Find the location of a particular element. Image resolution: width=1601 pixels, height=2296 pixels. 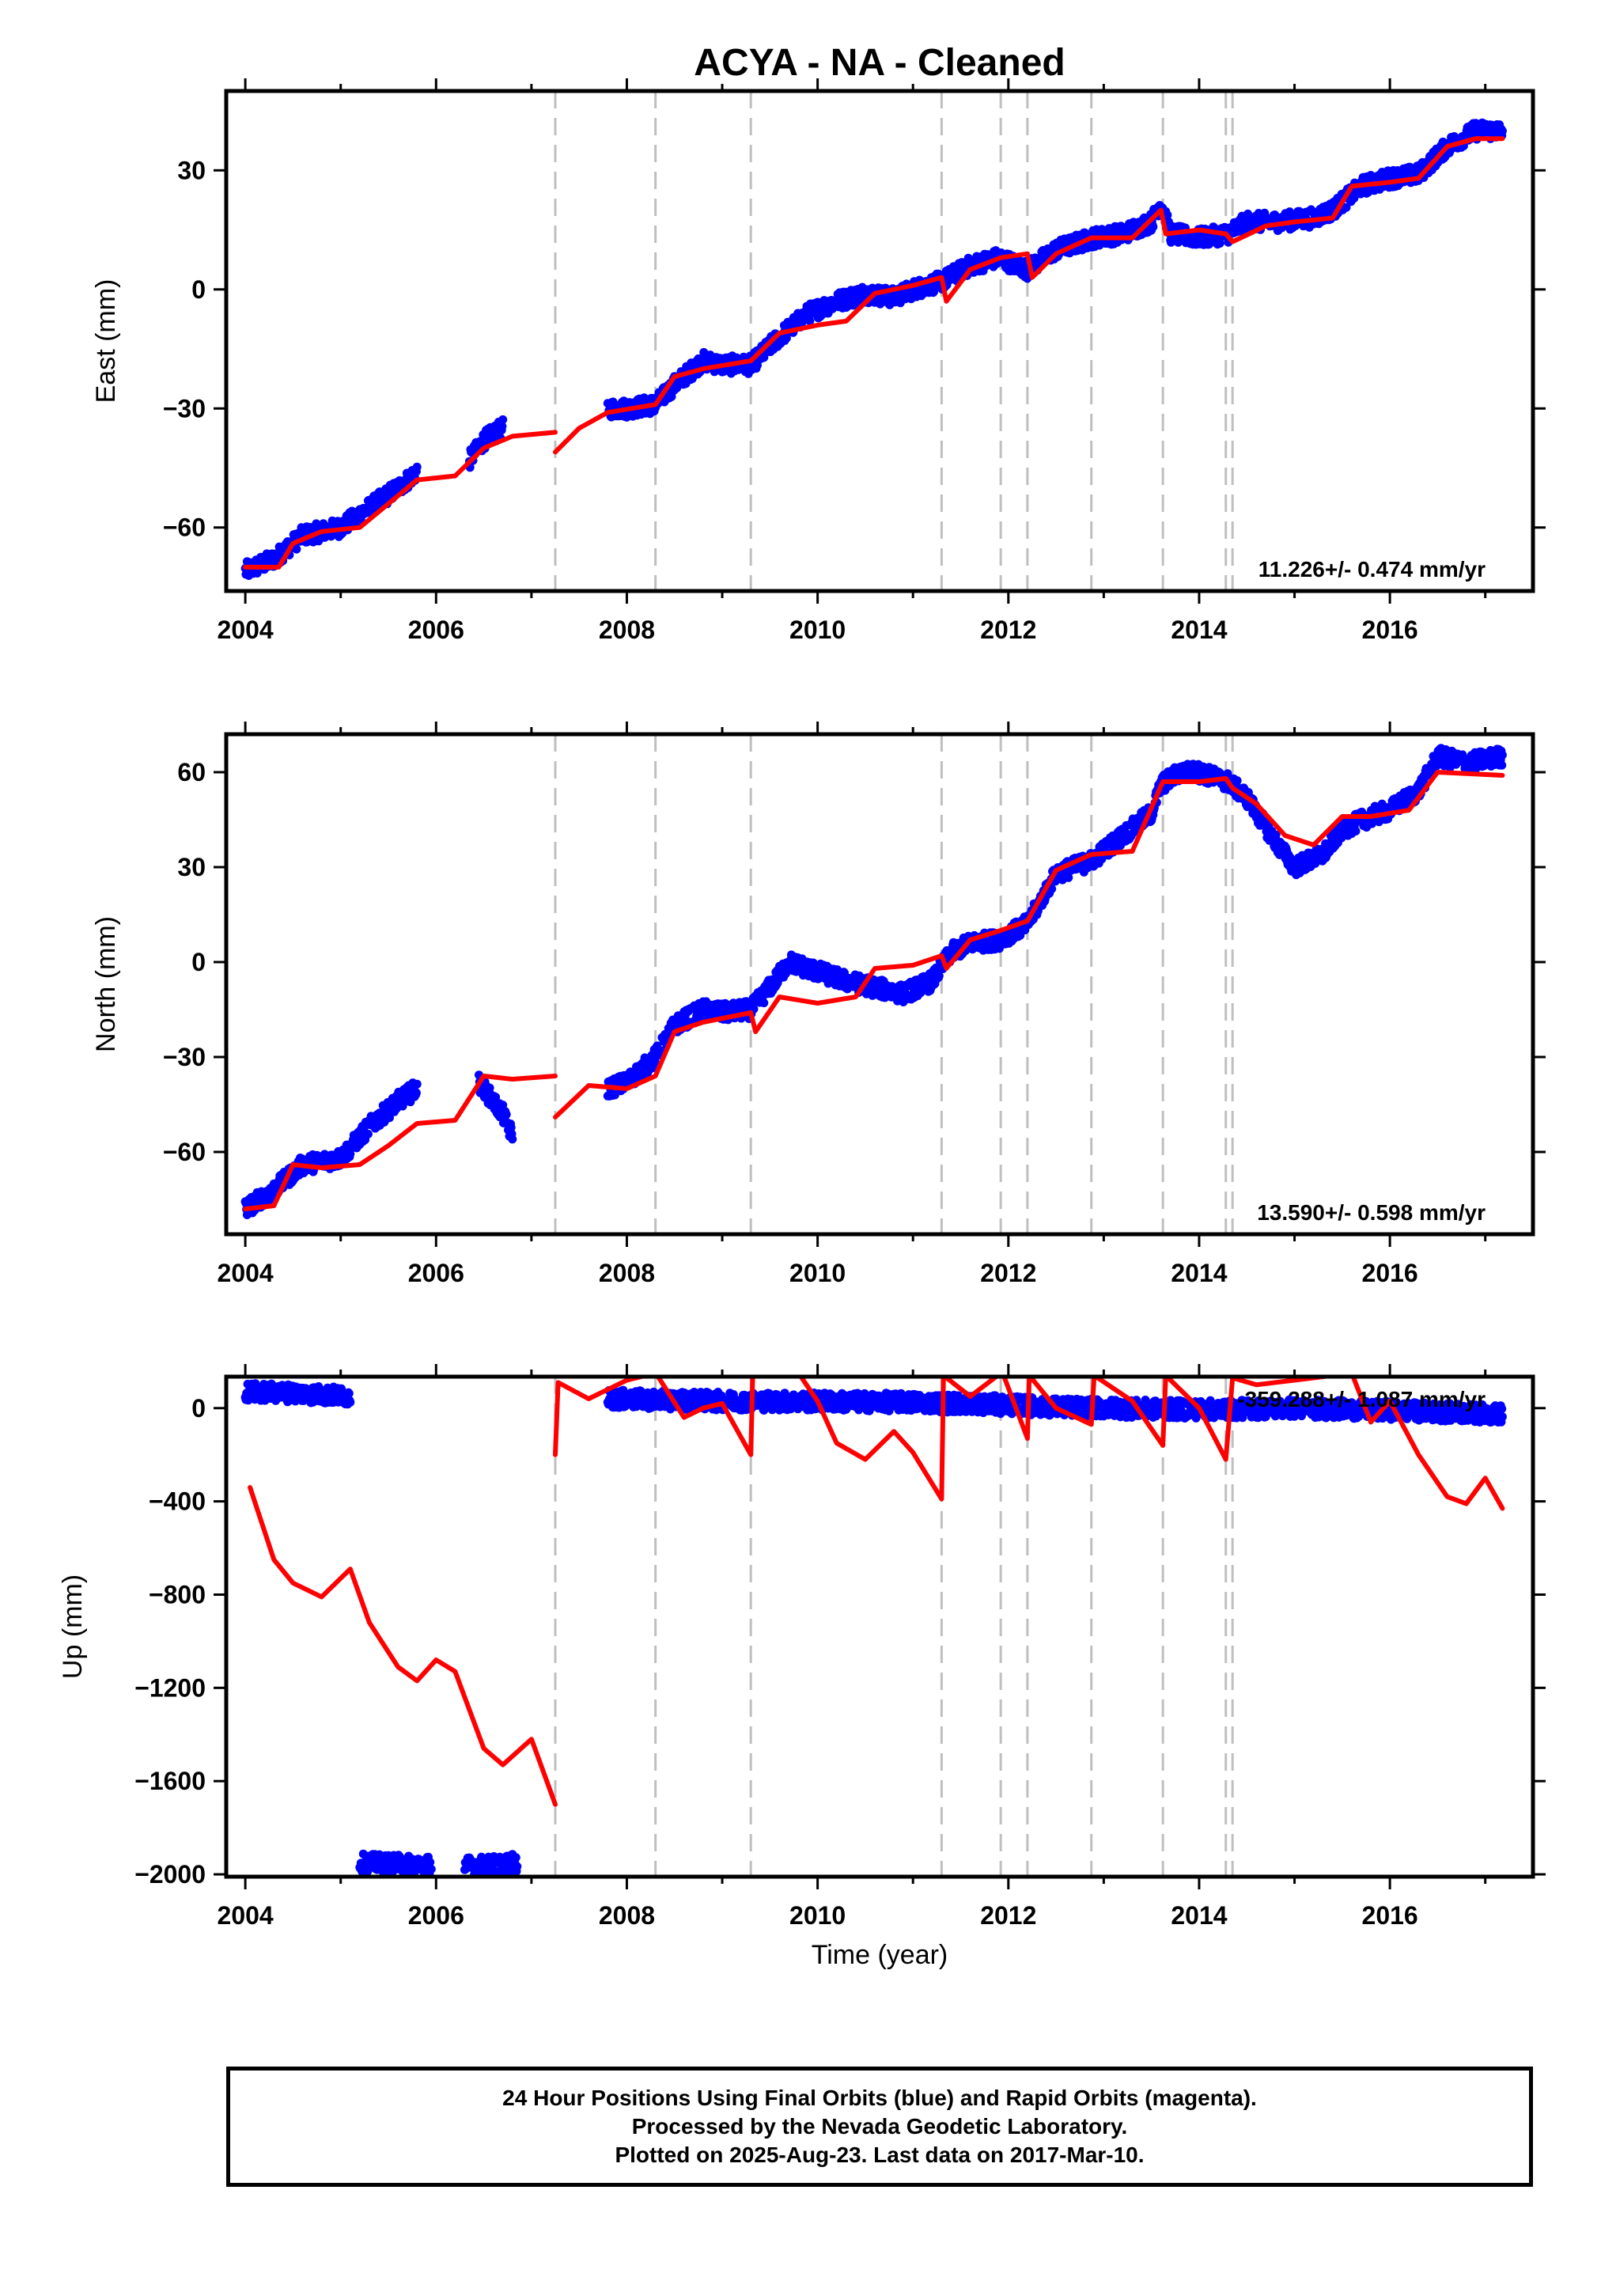

rate-label: 11.226+/- 0.474 mm/yr is located at coordinates (1372, 570).